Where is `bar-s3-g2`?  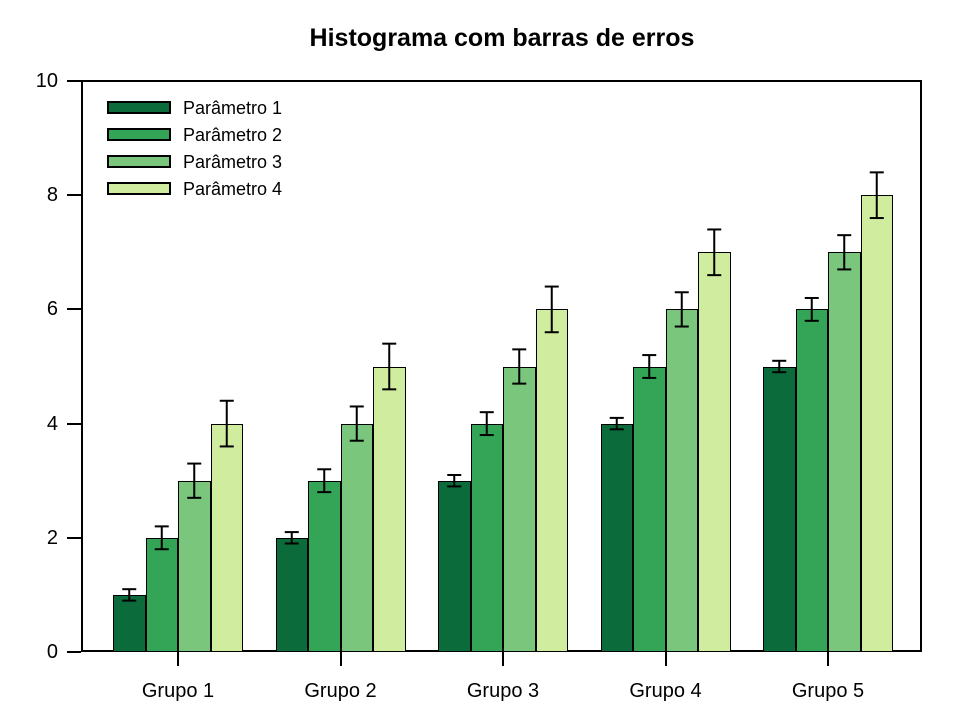 bar-s3-g2 is located at coordinates (356, 537).